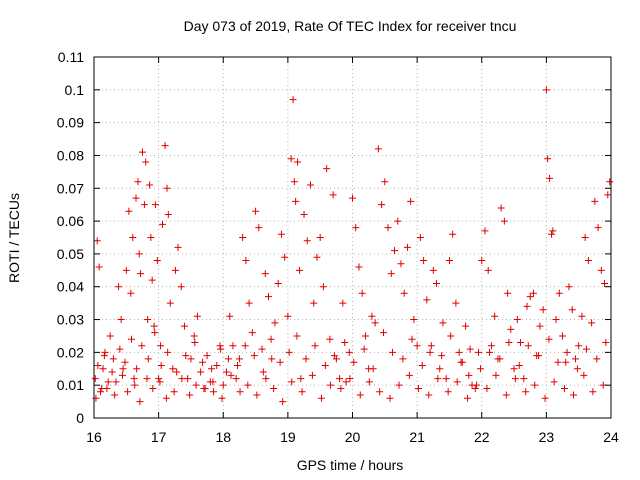 Image resolution: width=640 pixels, height=480 pixels. Describe the element at coordinates (350, 465) in the screenshot. I see `x-axis-label: GPS time / hours` at that location.